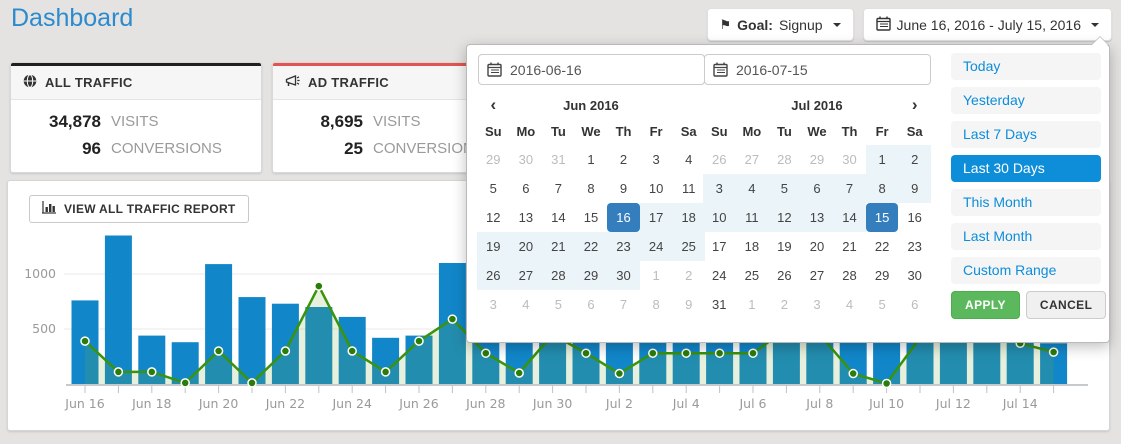 The height and width of the screenshot is (444, 1121). Describe the element at coordinates (139, 209) in the screenshot. I see `view-all-traffic-report-button: VIEW ALL TRAFFIC REPORT` at that location.